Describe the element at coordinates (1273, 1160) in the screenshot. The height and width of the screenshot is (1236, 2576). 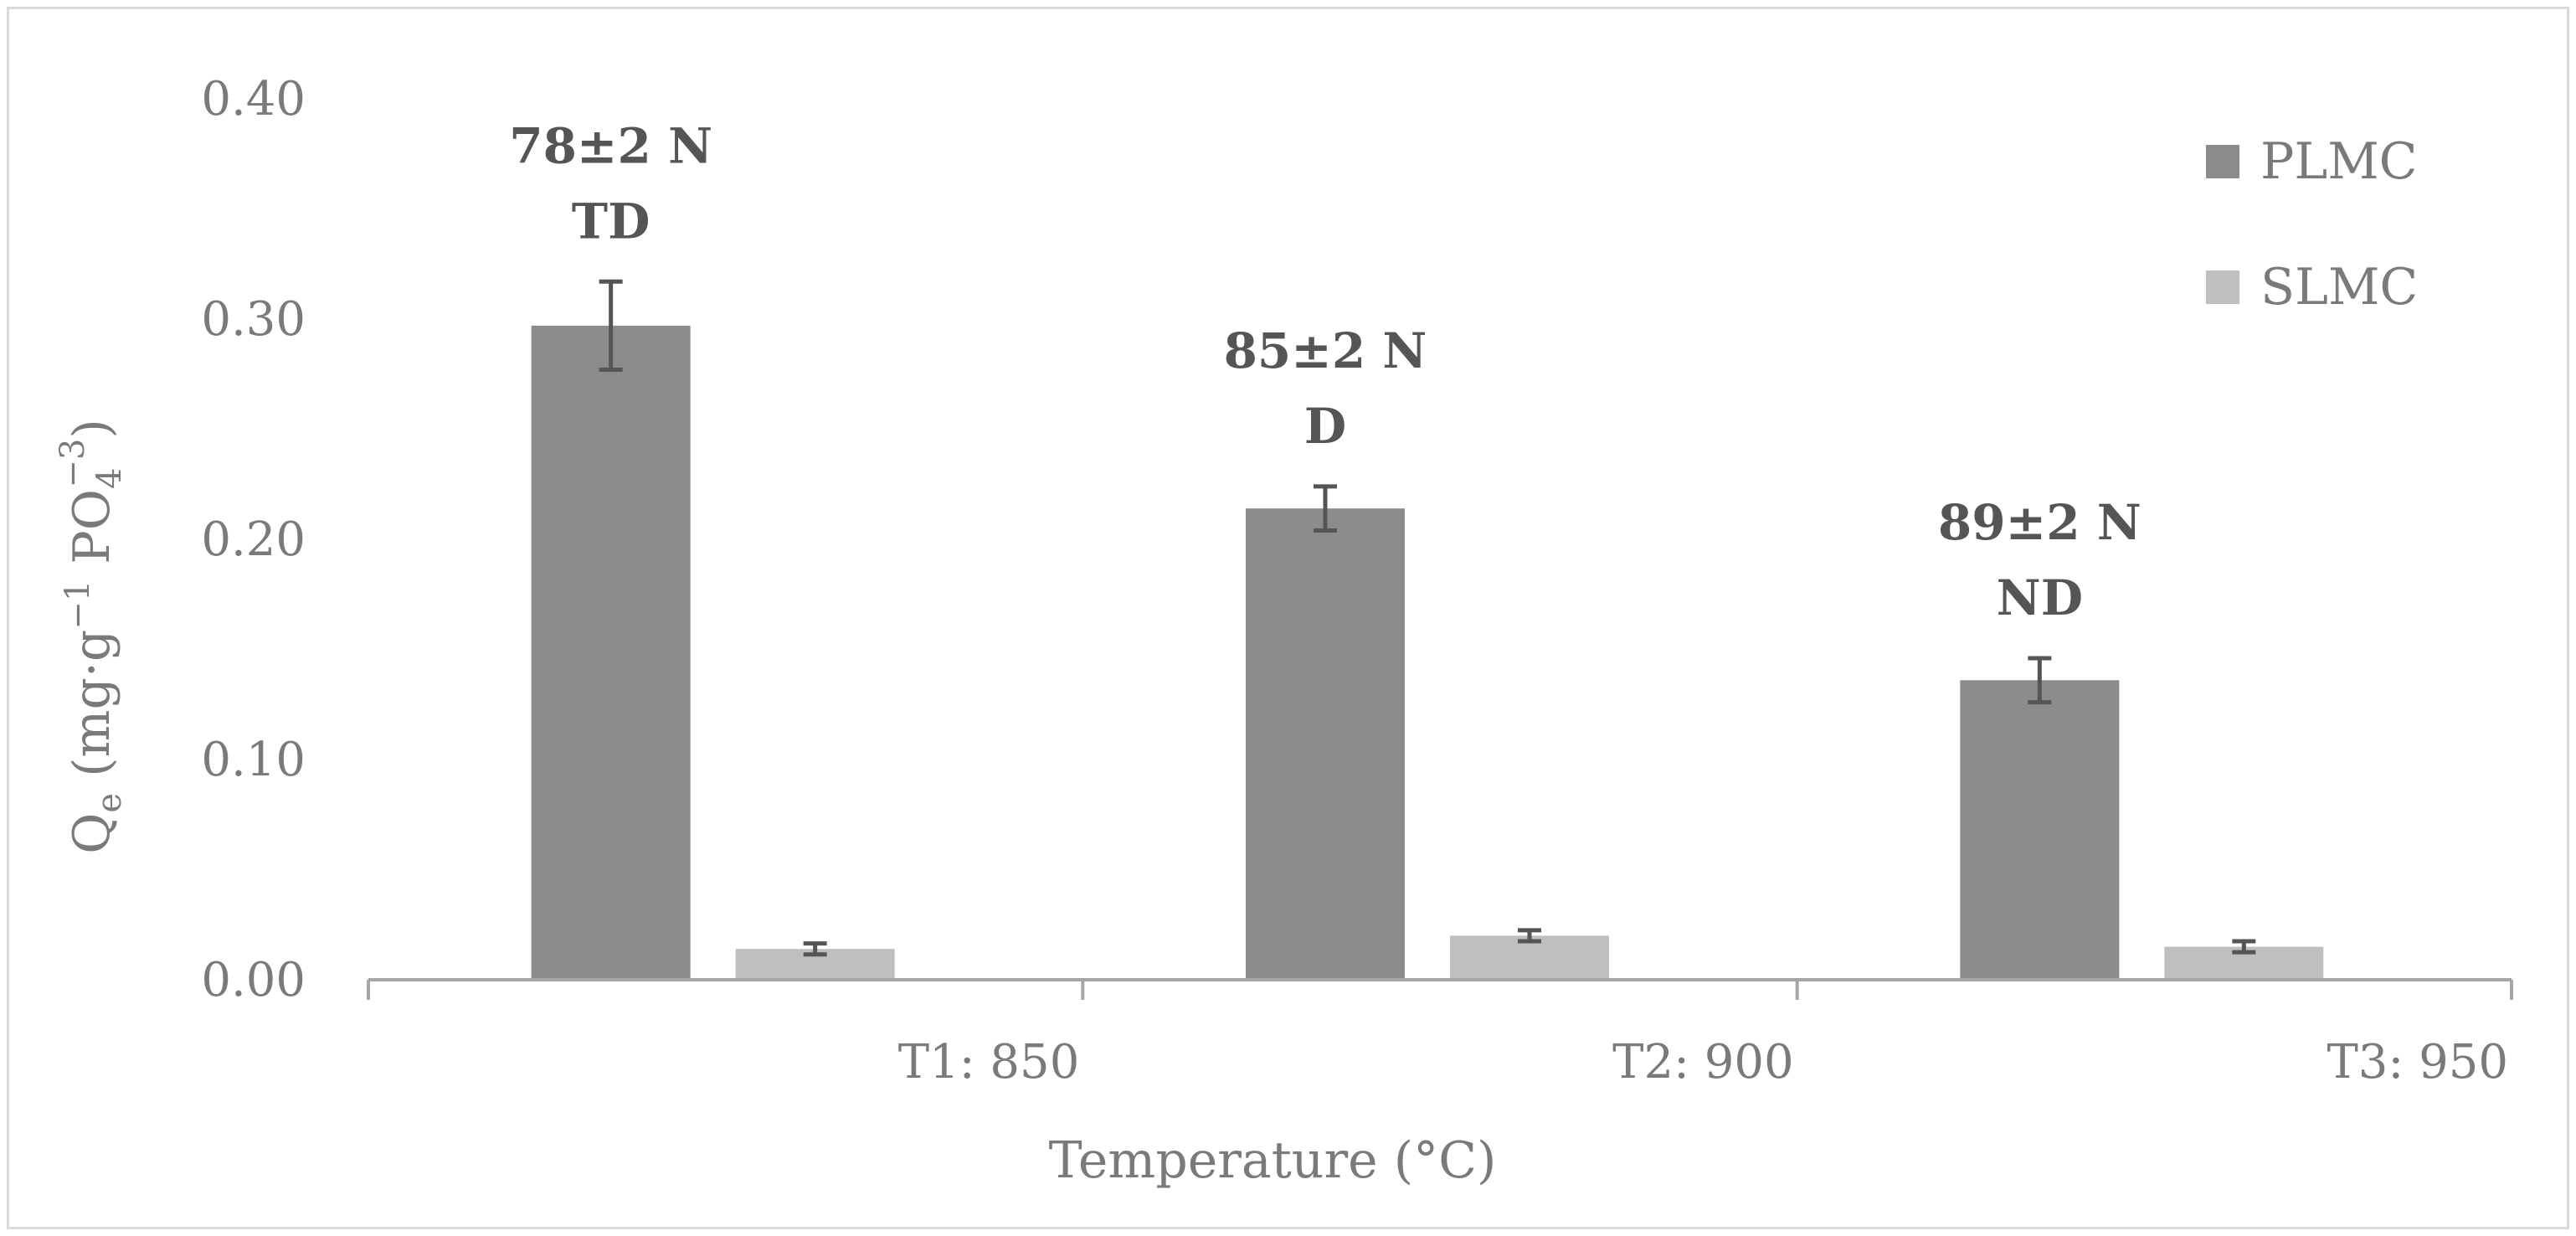
I see `x-axis-title: Temperature (°C)` at that location.